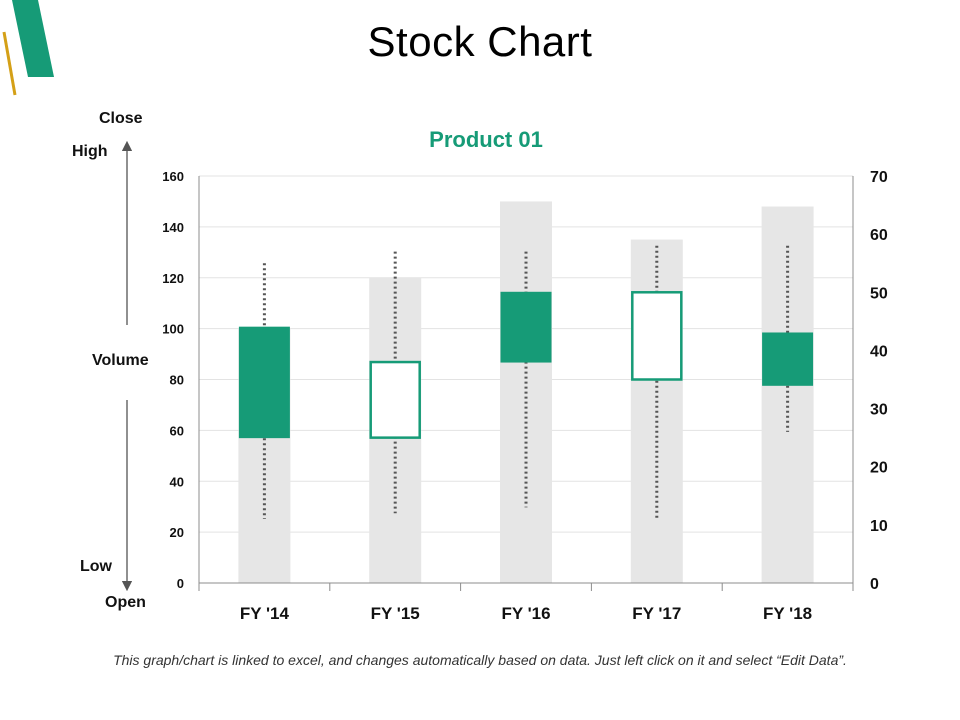  I want to click on y-left-tick-label: 0, so click(180, 583).